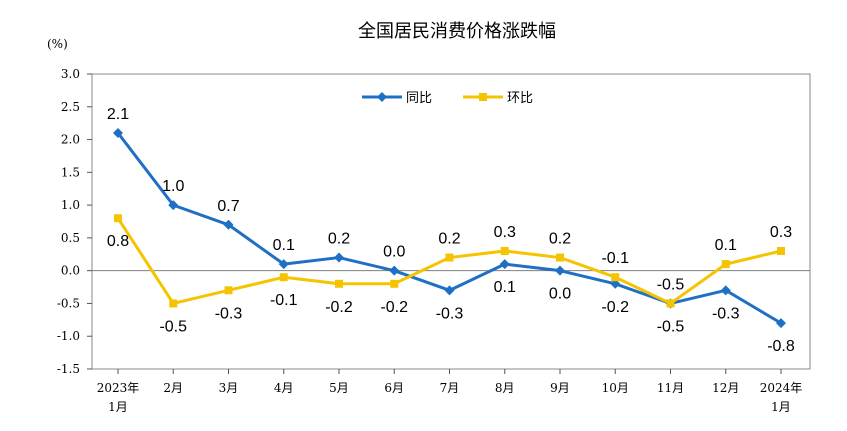 The width and height of the screenshot is (847, 431). Describe the element at coordinates (173, 186) in the screenshot. I see `data-label-yoy: 1.0` at that location.